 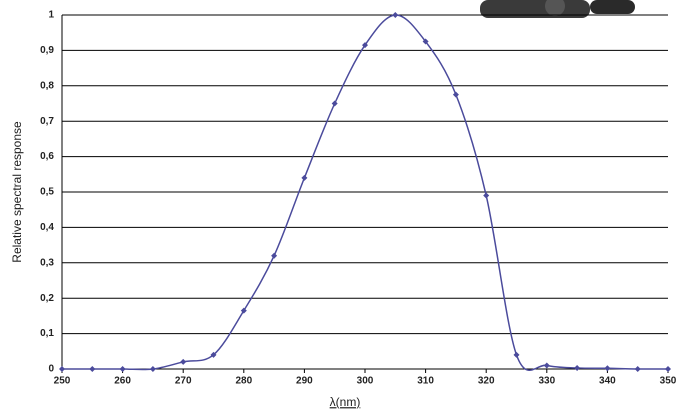 What do you see at coordinates (486, 381) in the screenshot?
I see `x-tick-label: 320` at bounding box center [486, 381].